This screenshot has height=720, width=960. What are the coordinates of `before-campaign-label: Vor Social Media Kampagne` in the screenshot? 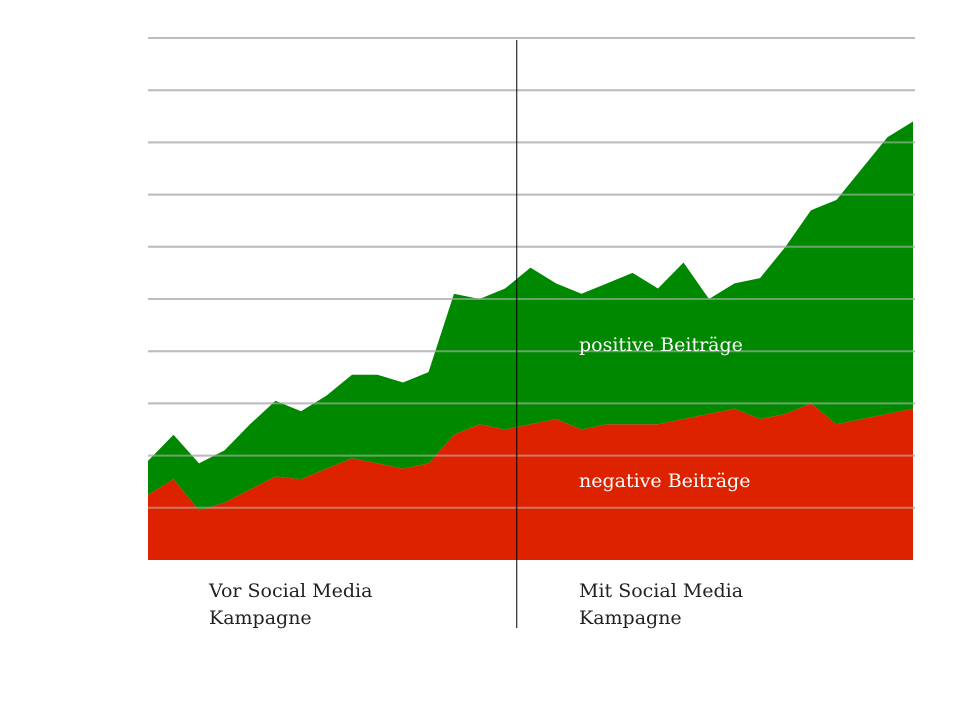 It's located at (290, 605).